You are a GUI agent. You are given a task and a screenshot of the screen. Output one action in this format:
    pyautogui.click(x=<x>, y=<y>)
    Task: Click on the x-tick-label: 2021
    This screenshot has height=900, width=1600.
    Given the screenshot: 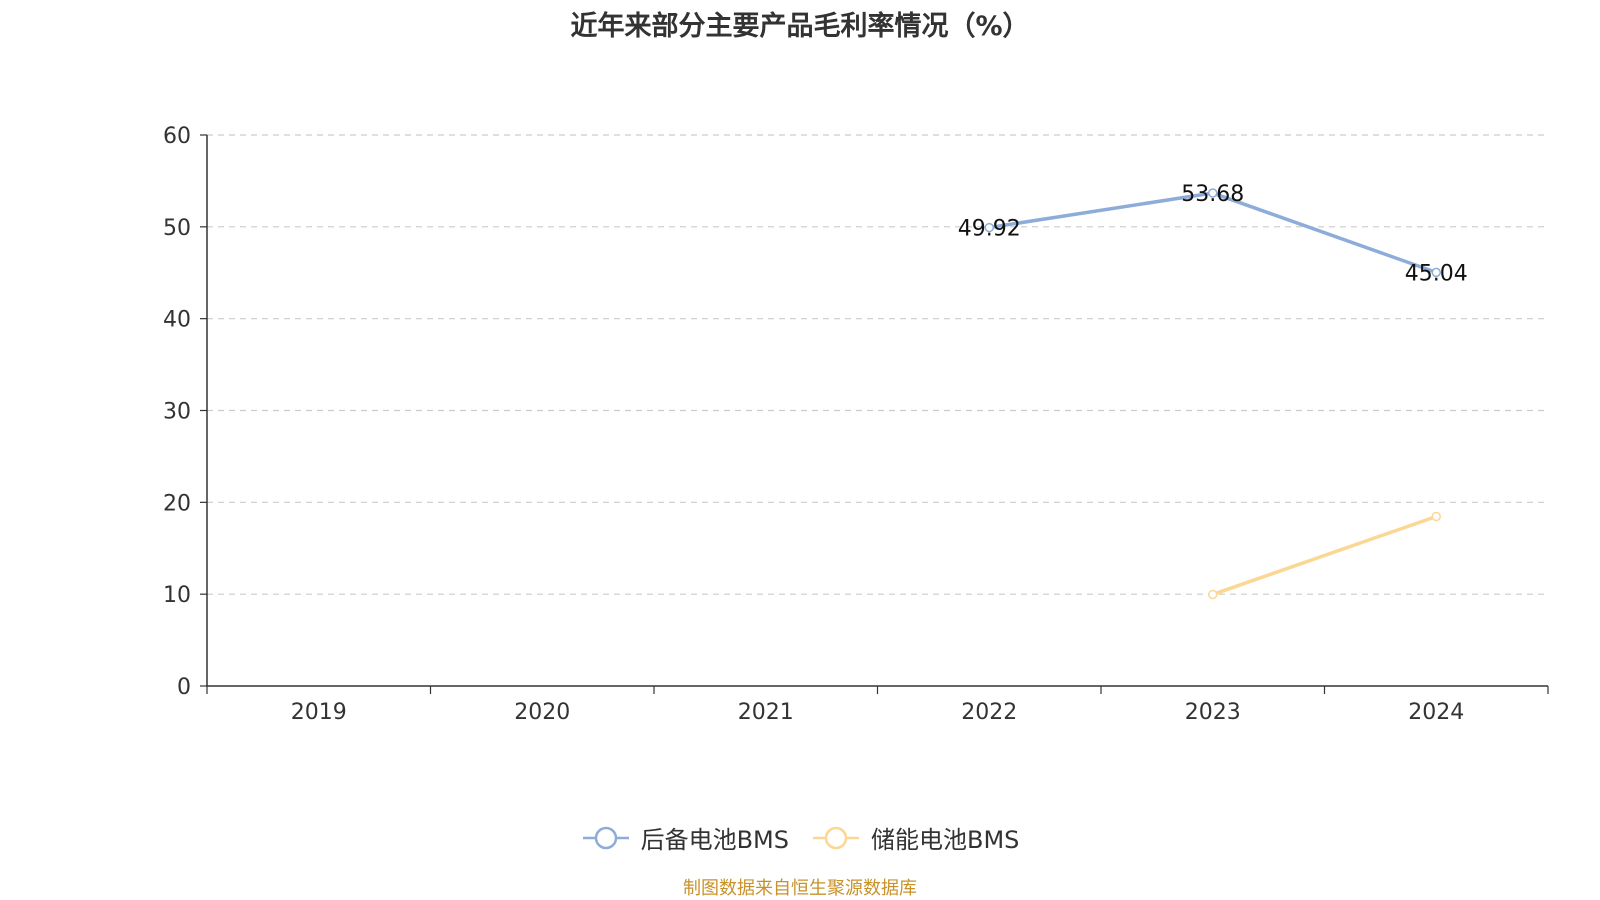 What is the action you would take?
    pyautogui.click(x=766, y=712)
    